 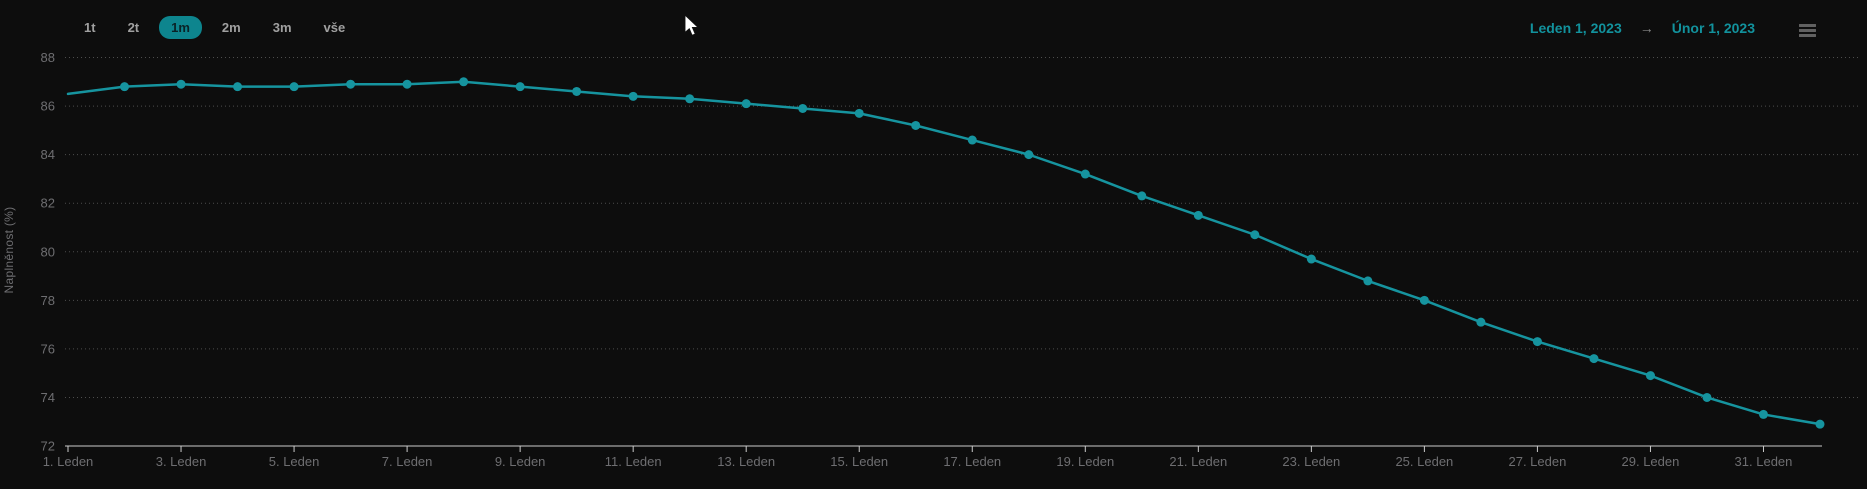 What do you see at coordinates (48, 446) in the screenshot?
I see `y-axis-tick-label: 72` at bounding box center [48, 446].